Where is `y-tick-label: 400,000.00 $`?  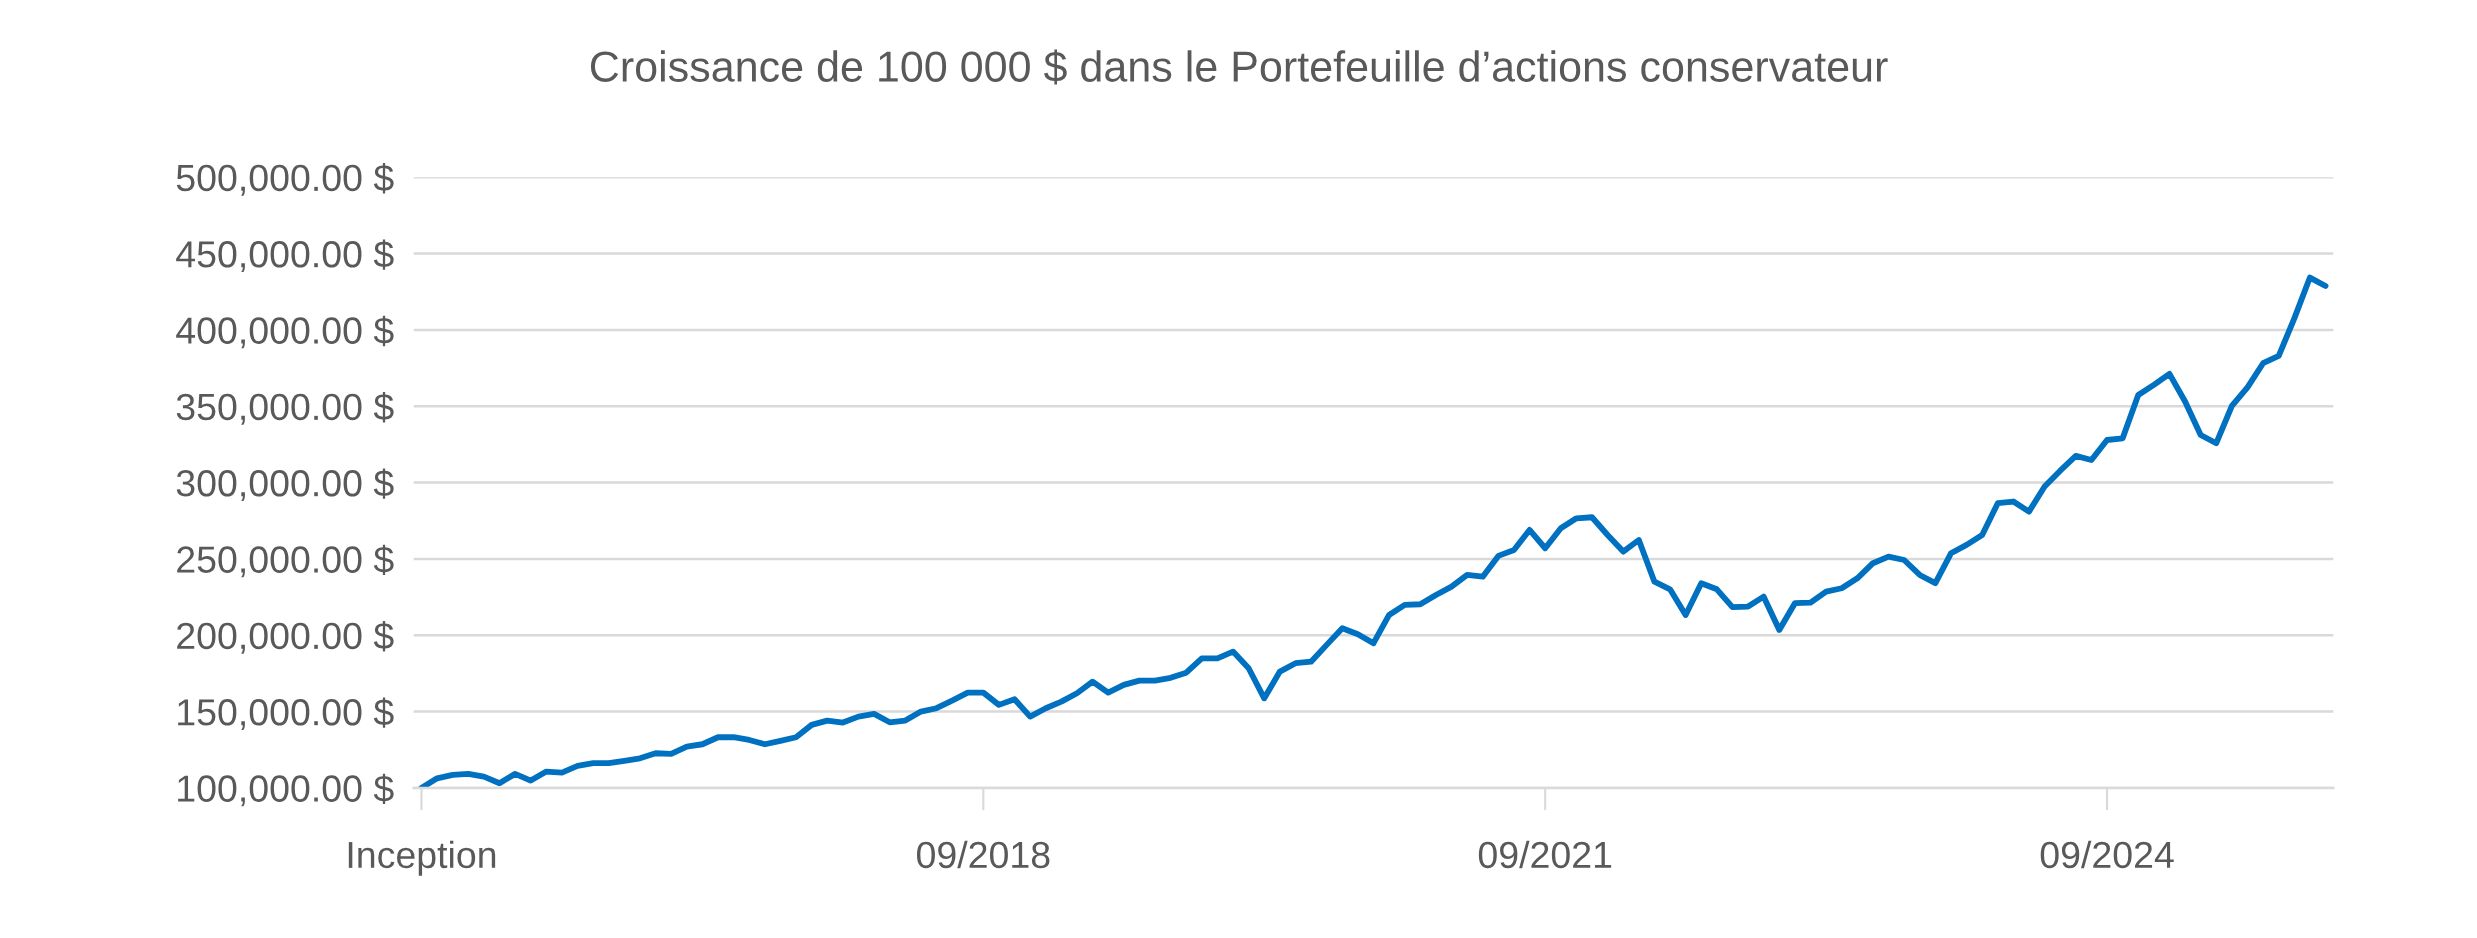 y-tick-label: 400,000.00 $ is located at coordinates (285, 332).